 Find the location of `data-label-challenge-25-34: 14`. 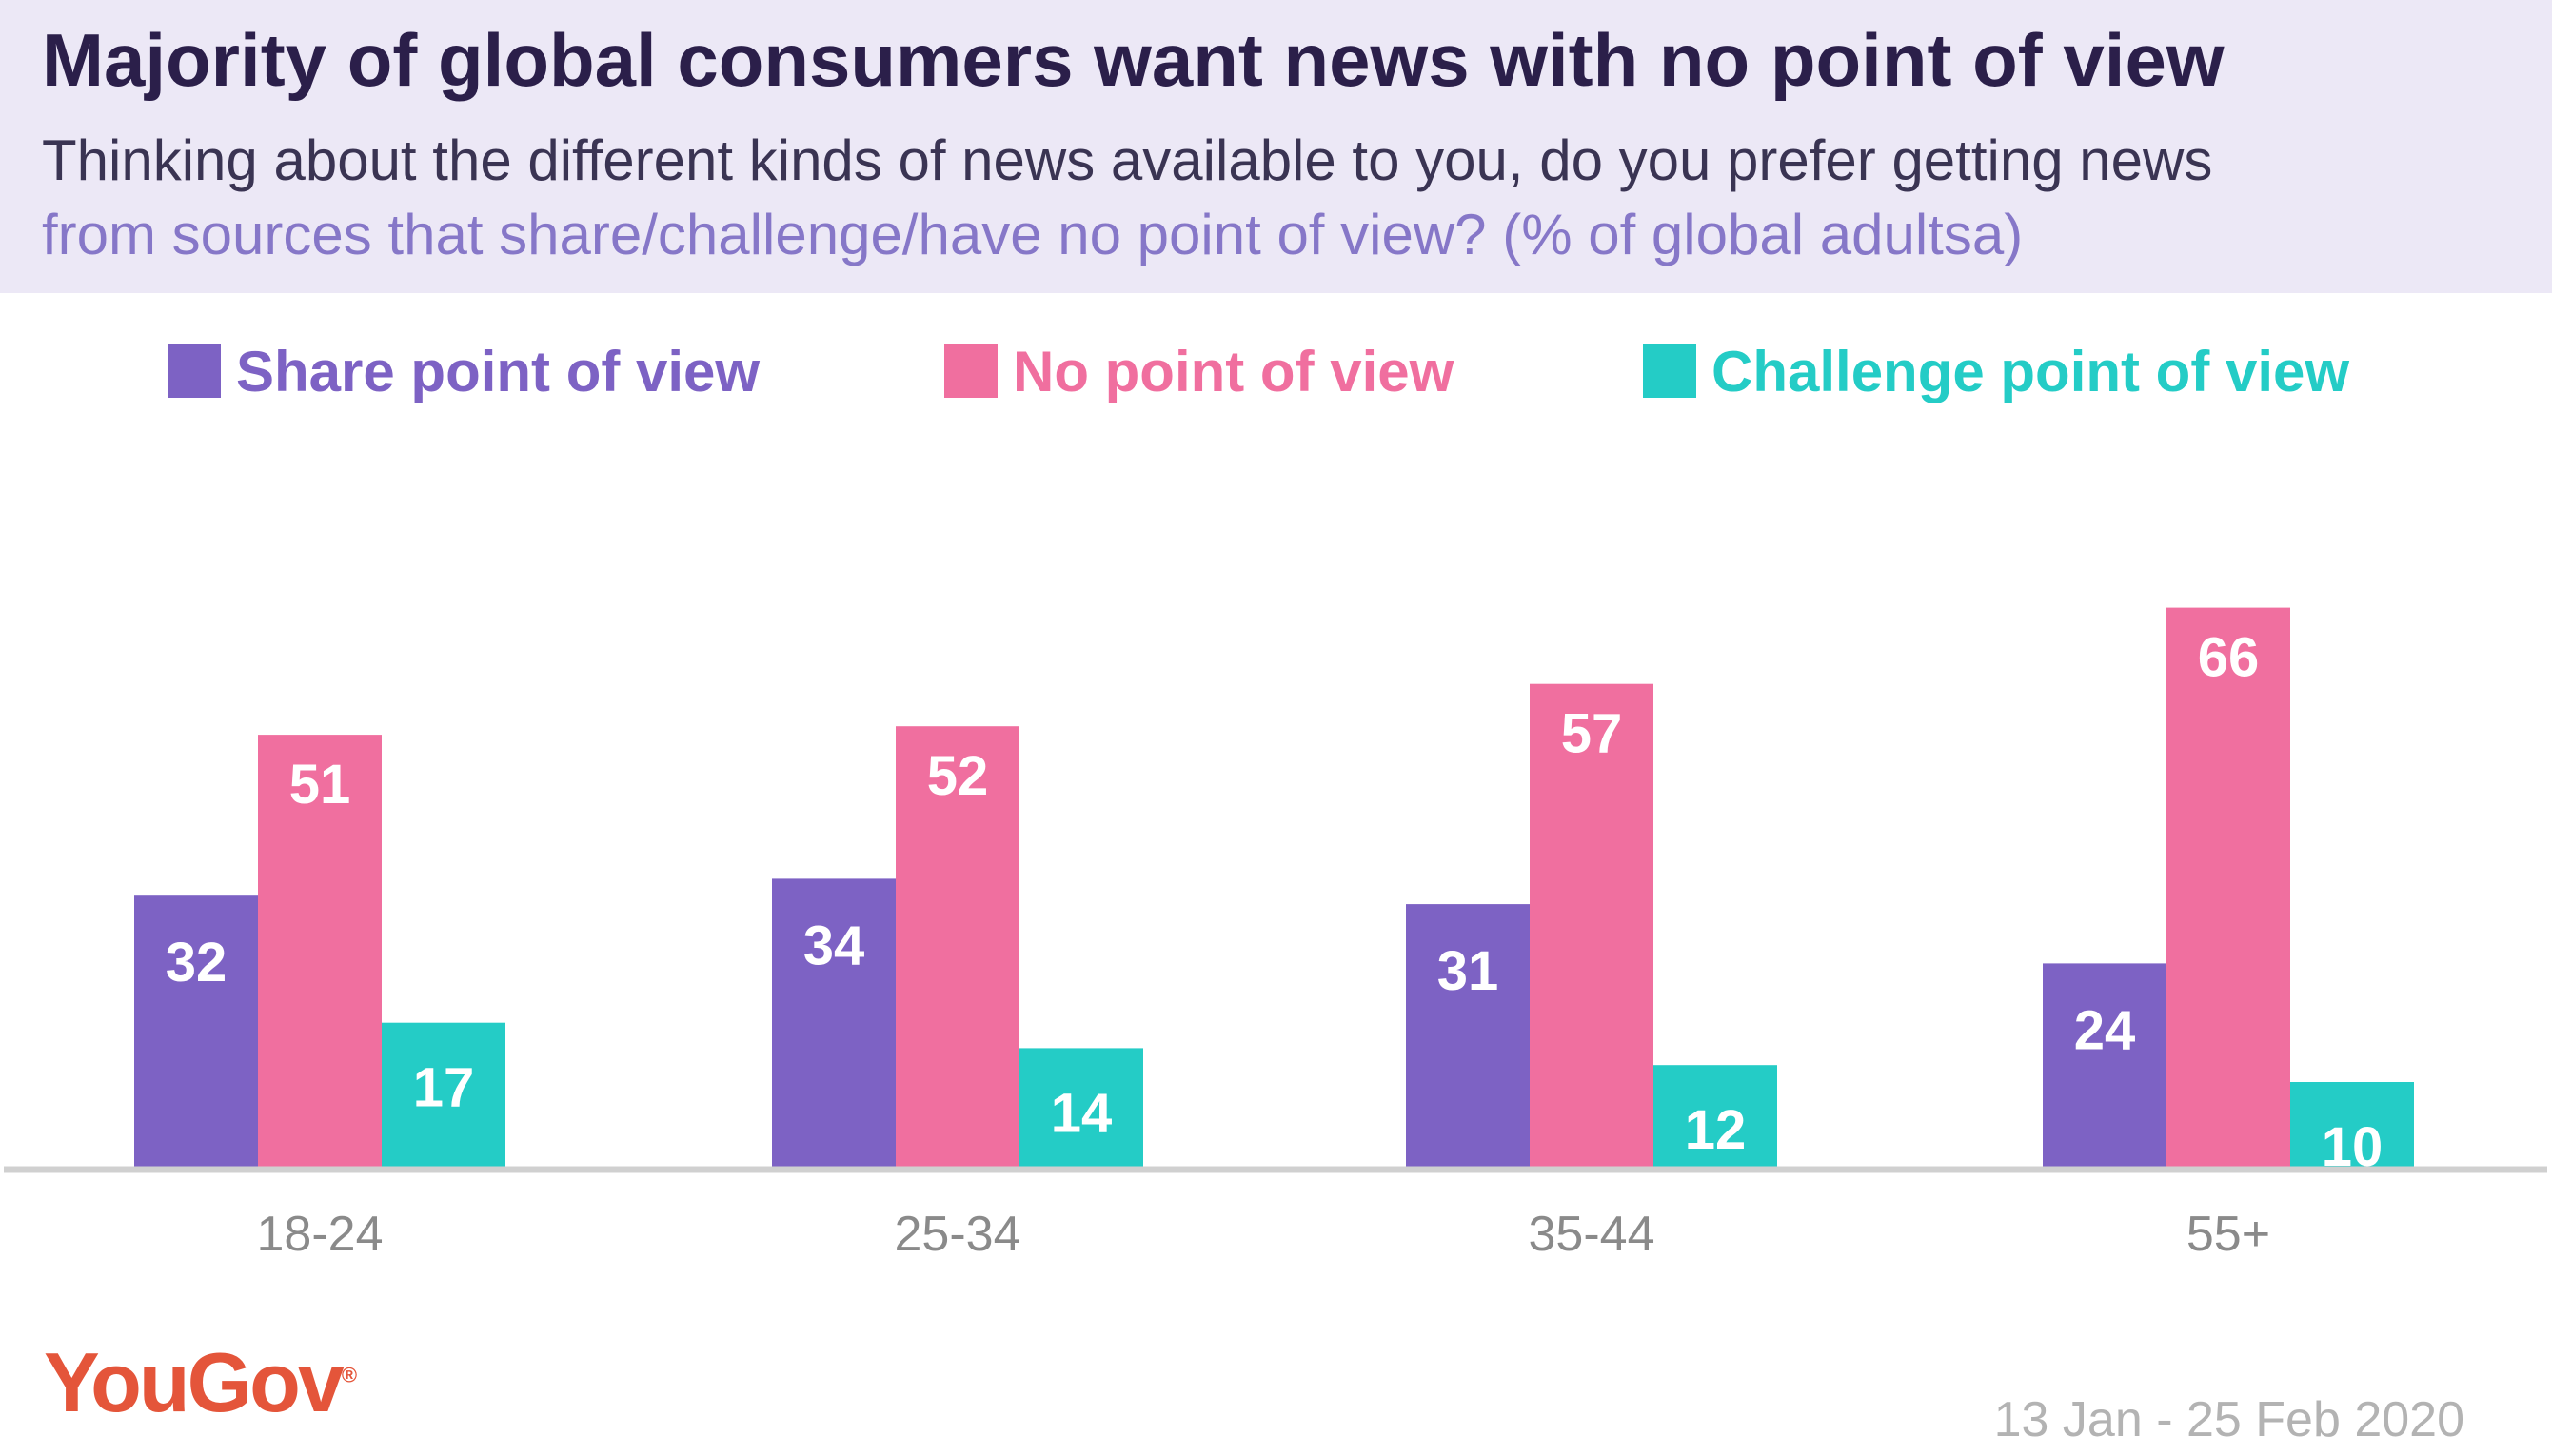

data-label-challenge-25-34: 14 is located at coordinates (1082, 1113).